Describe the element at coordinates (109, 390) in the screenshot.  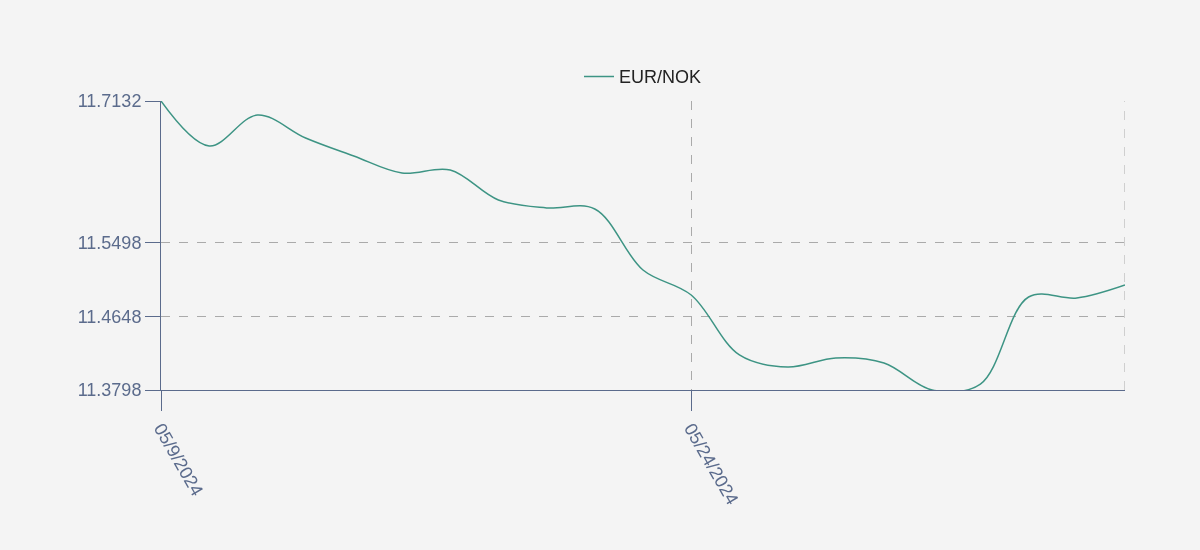
I see `y-tick-label: 11.3798` at that location.